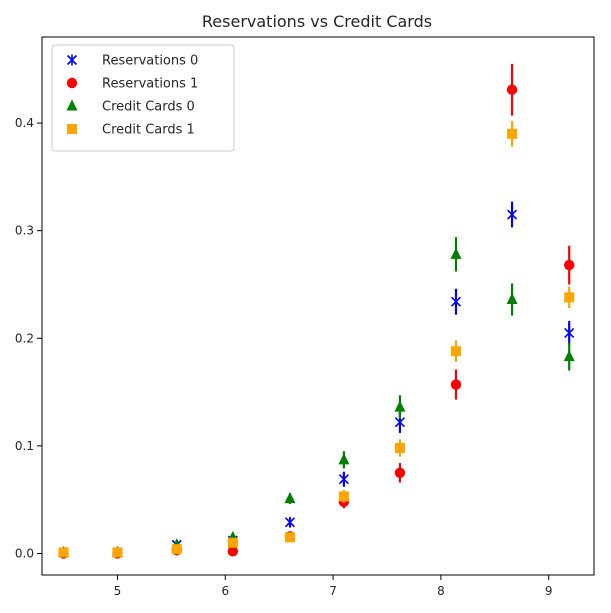  I want to click on y-tick-label: 0.0, so click(24, 553).